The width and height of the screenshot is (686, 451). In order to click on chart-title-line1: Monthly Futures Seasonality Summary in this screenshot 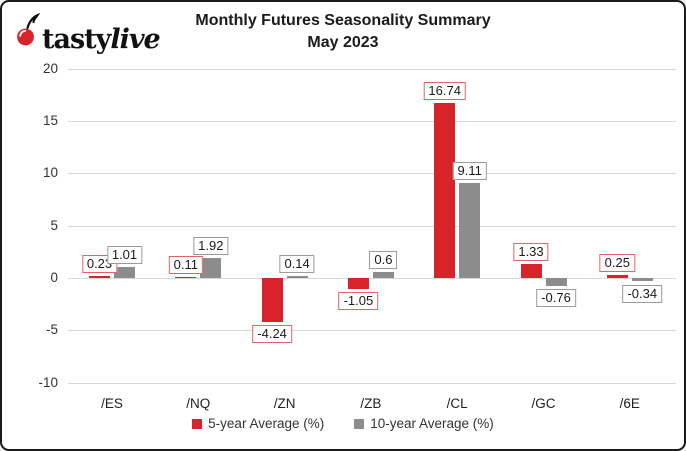, I will do `click(343, 20)`.